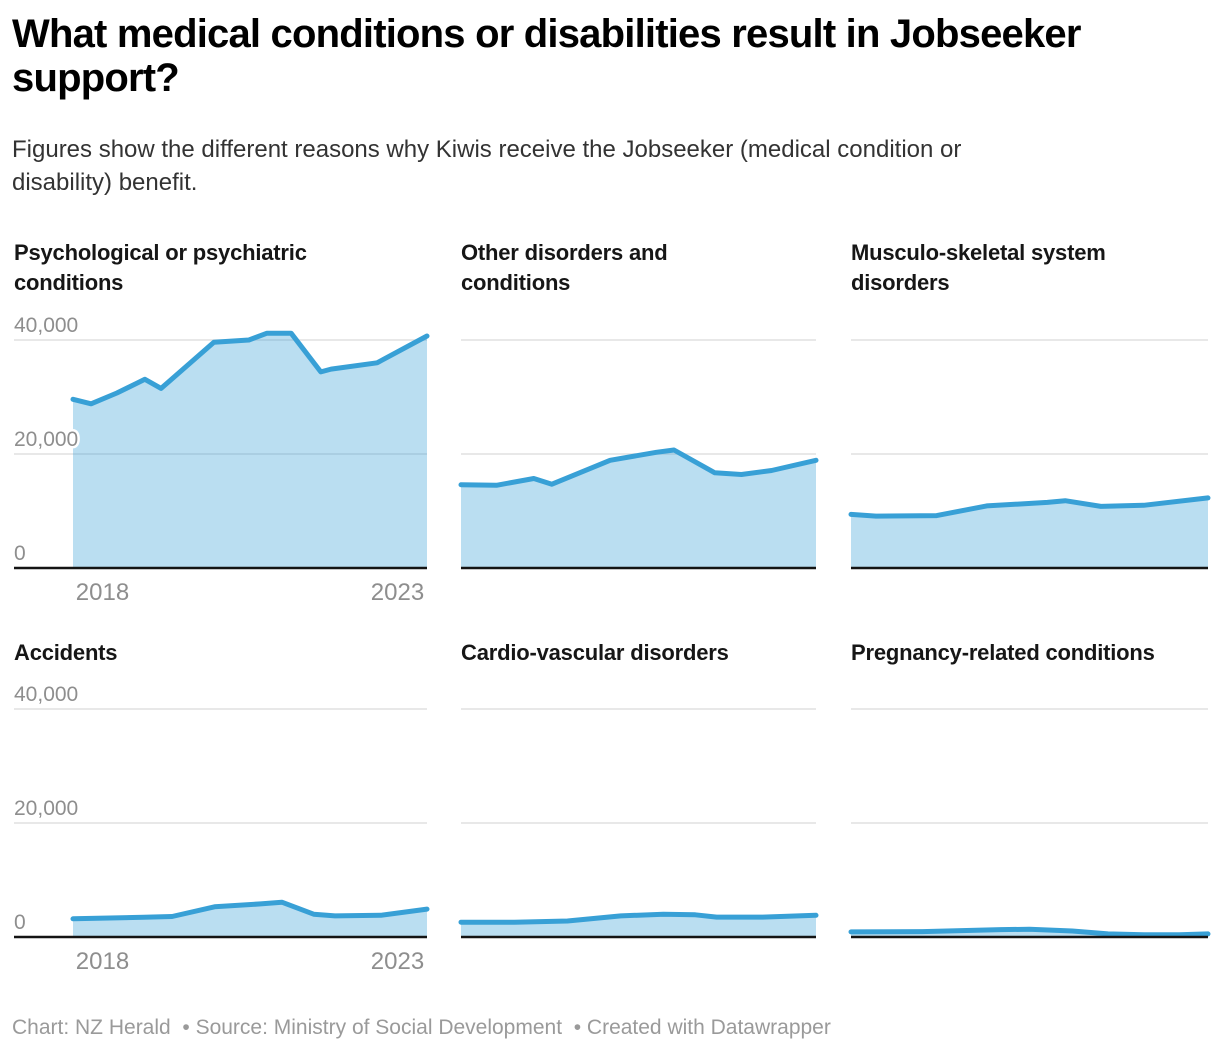 This screenshot has height=1054, width=1220. I want to click on area-chart-other-disorders, so click(638, 454).